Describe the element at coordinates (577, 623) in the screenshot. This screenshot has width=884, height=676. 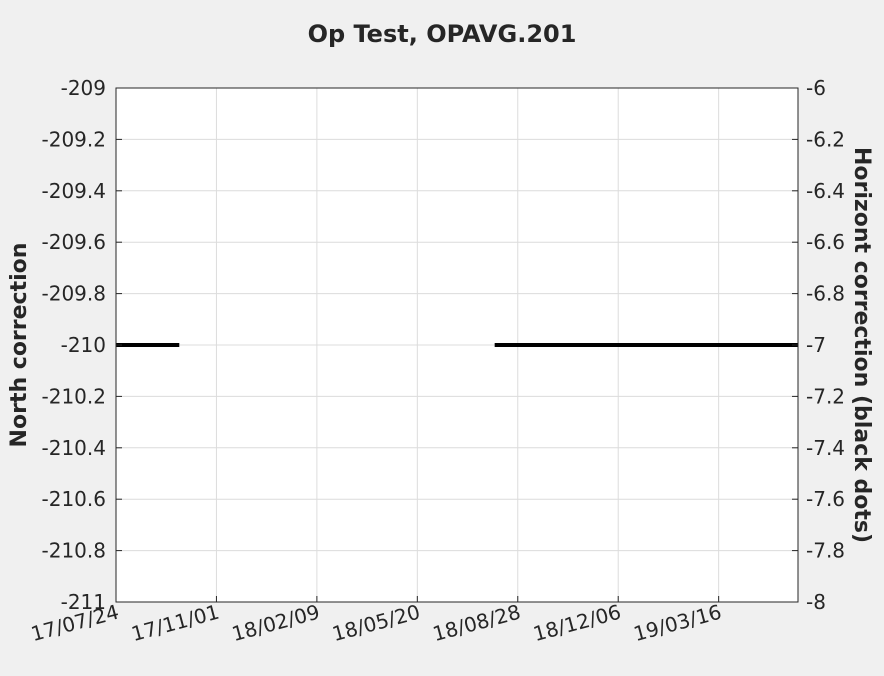
I see `x-tick-label: 18/12/06` at that location.